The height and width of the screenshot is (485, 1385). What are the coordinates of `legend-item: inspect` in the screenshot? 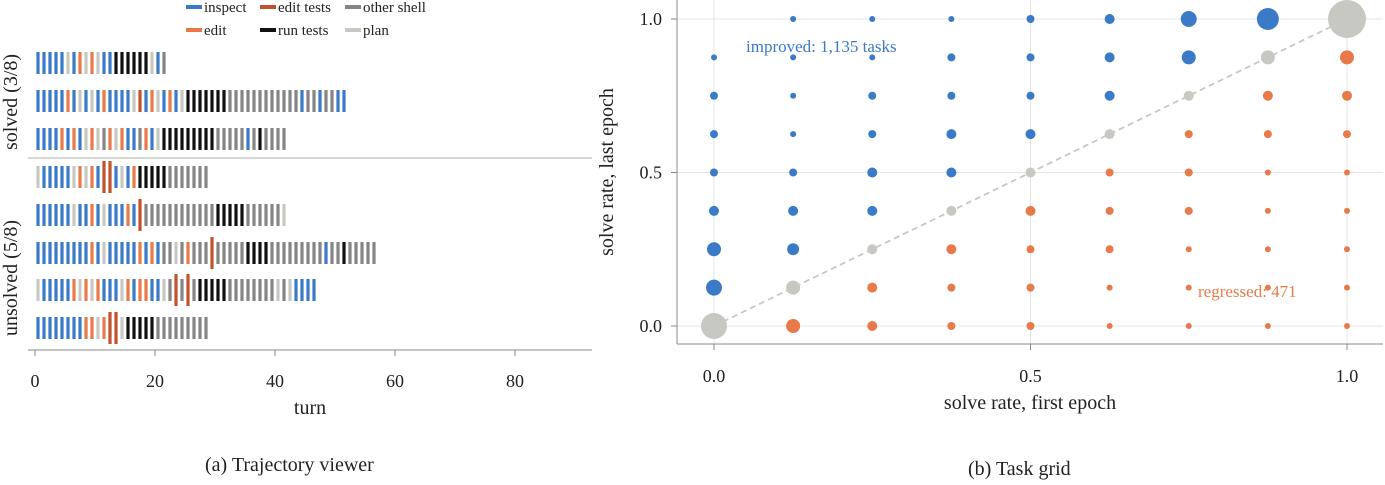 It's located at (216, 8).